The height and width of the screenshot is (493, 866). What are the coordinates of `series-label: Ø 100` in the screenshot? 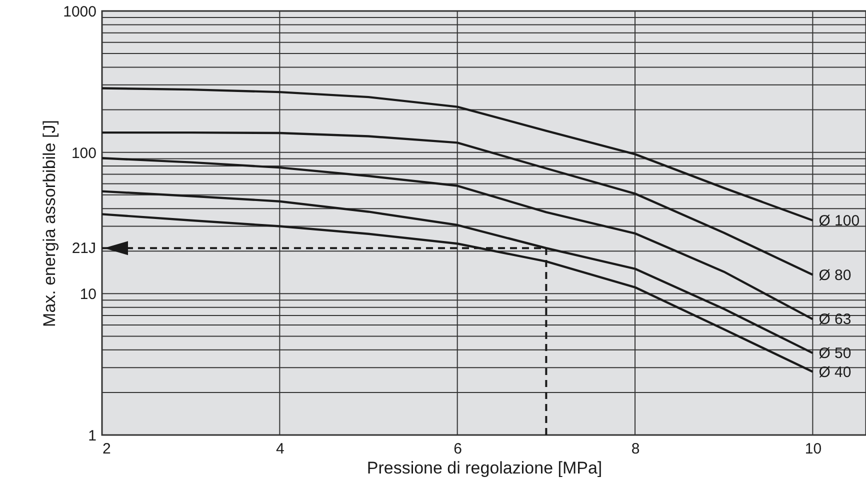 It's located at (839, 221).